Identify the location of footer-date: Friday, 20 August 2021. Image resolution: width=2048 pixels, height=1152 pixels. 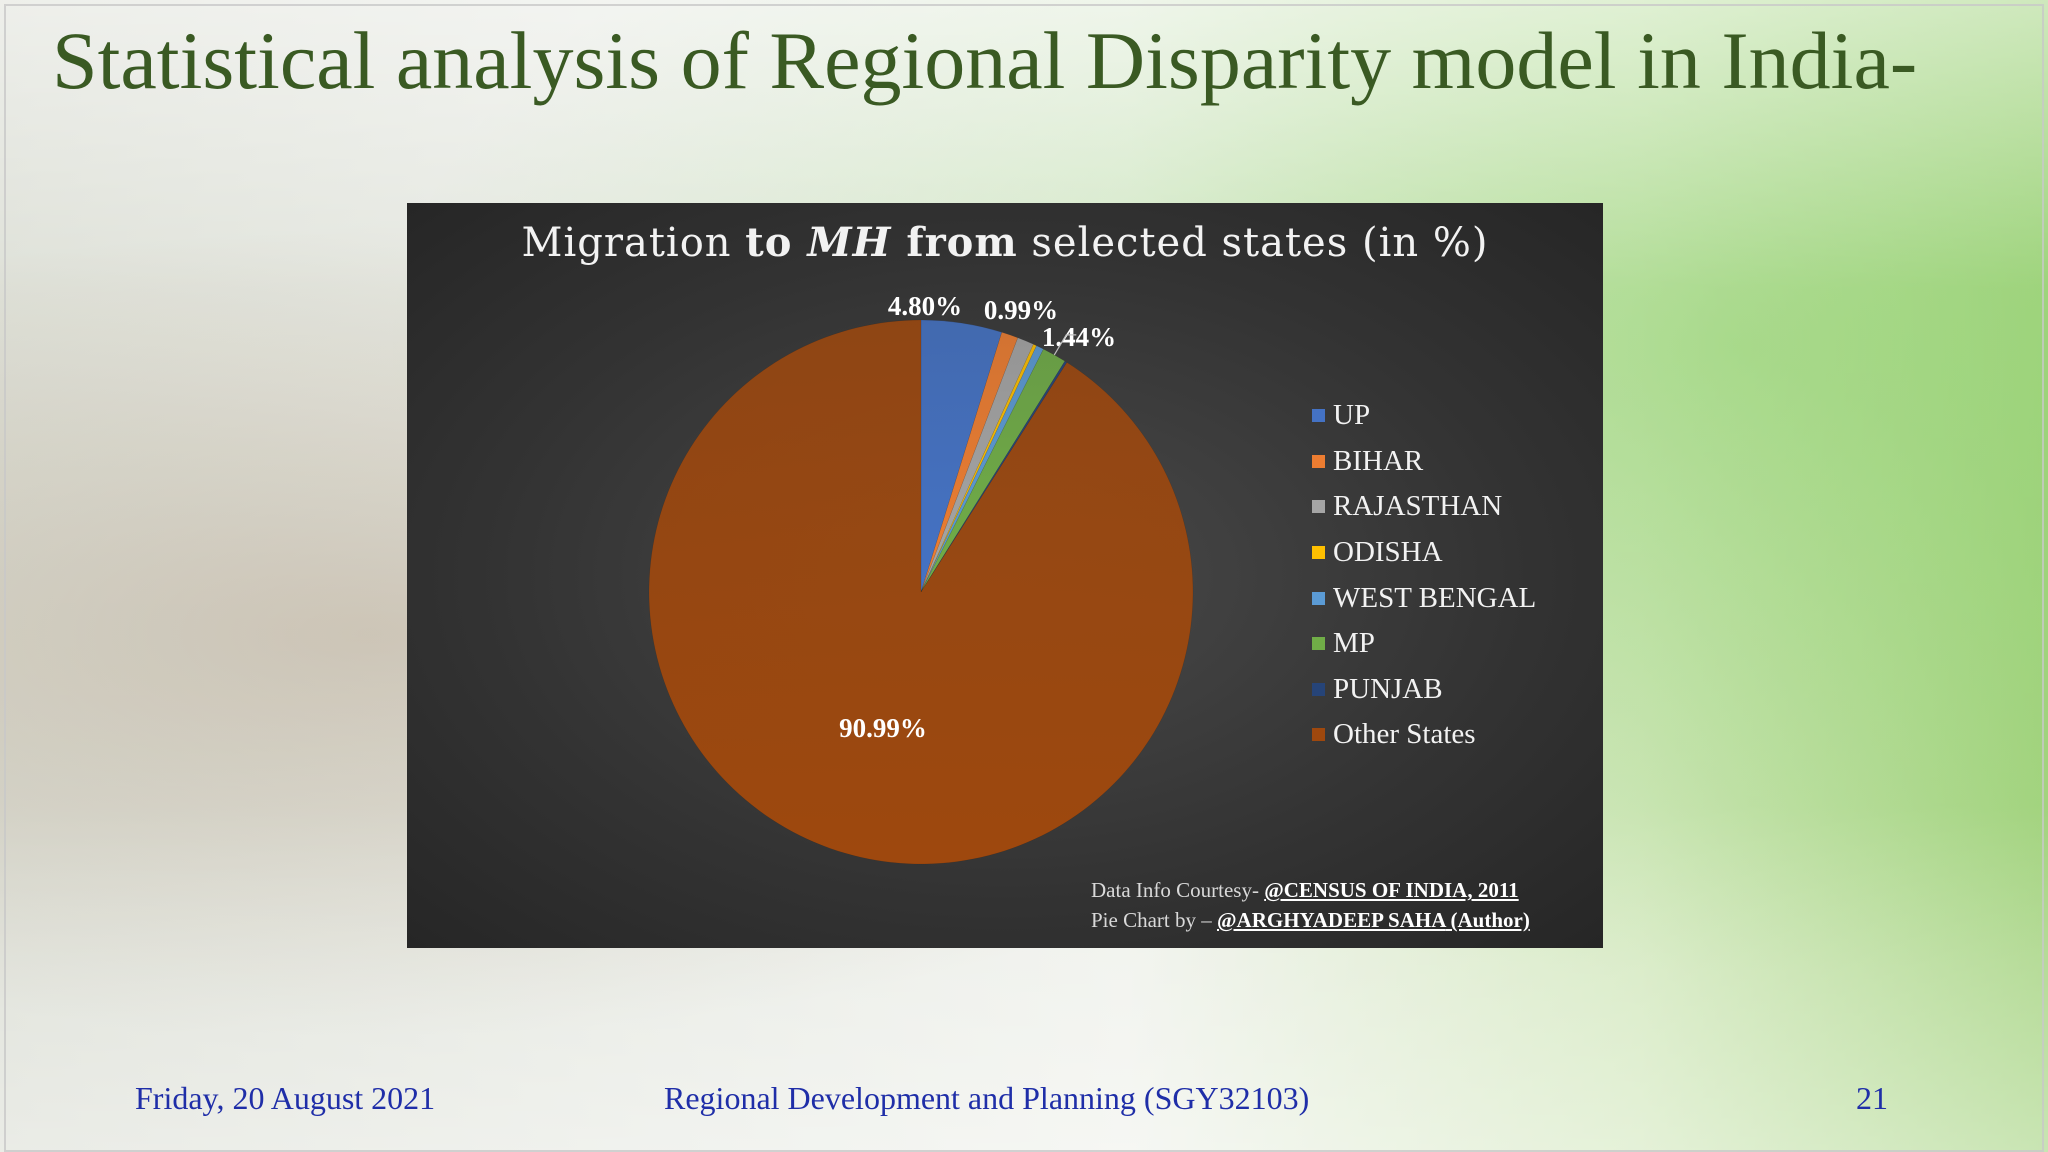
(285, 1098).